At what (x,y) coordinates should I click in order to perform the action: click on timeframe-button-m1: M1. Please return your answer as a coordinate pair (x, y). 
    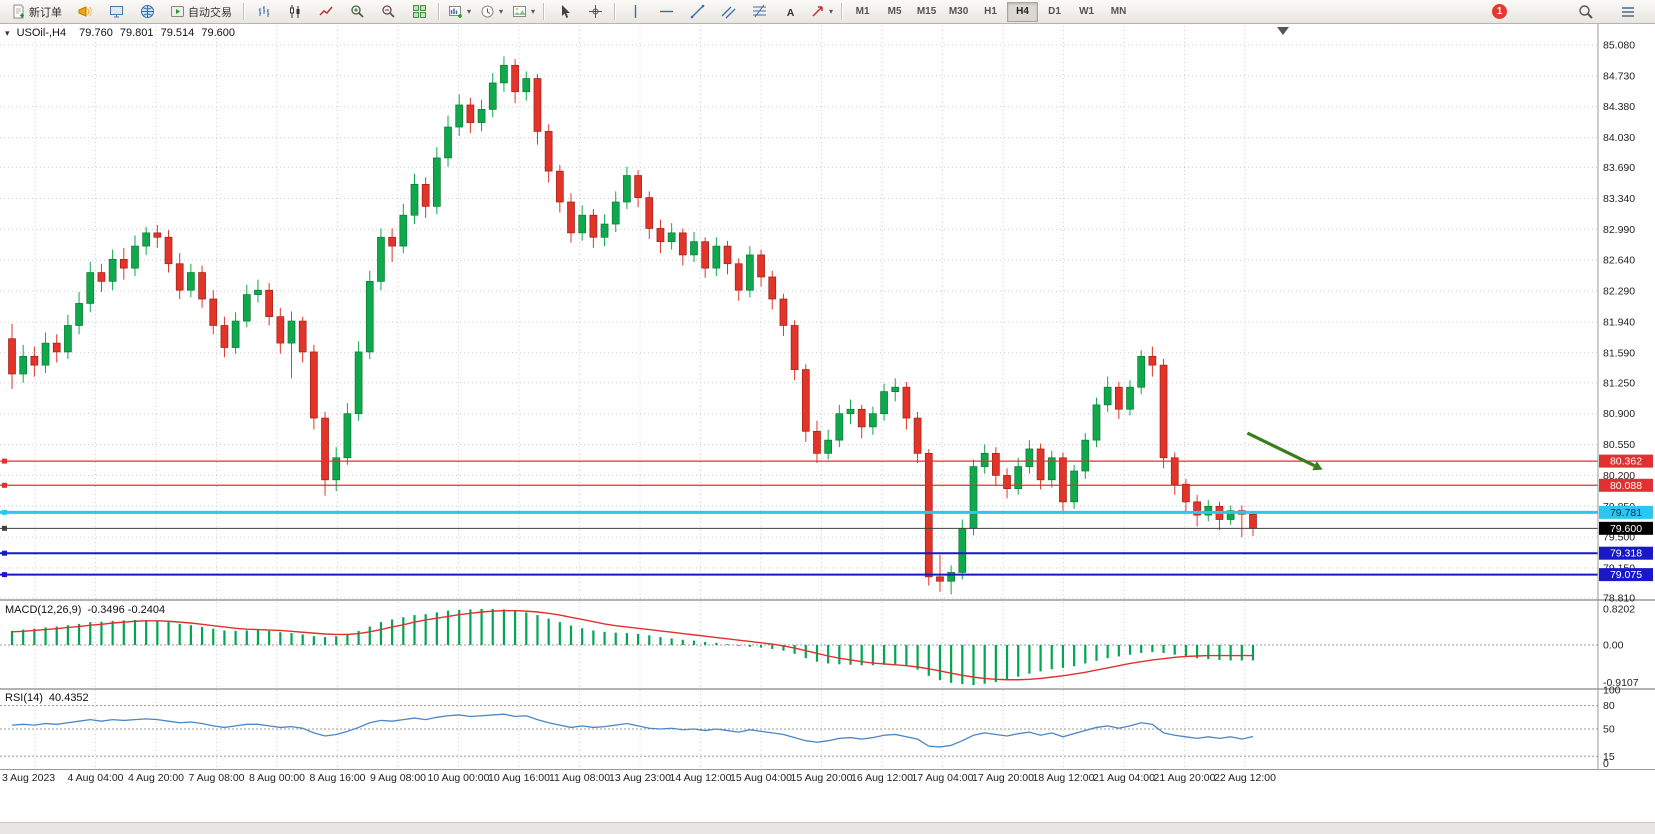
    Looking at the image, I should click on (862, 11).